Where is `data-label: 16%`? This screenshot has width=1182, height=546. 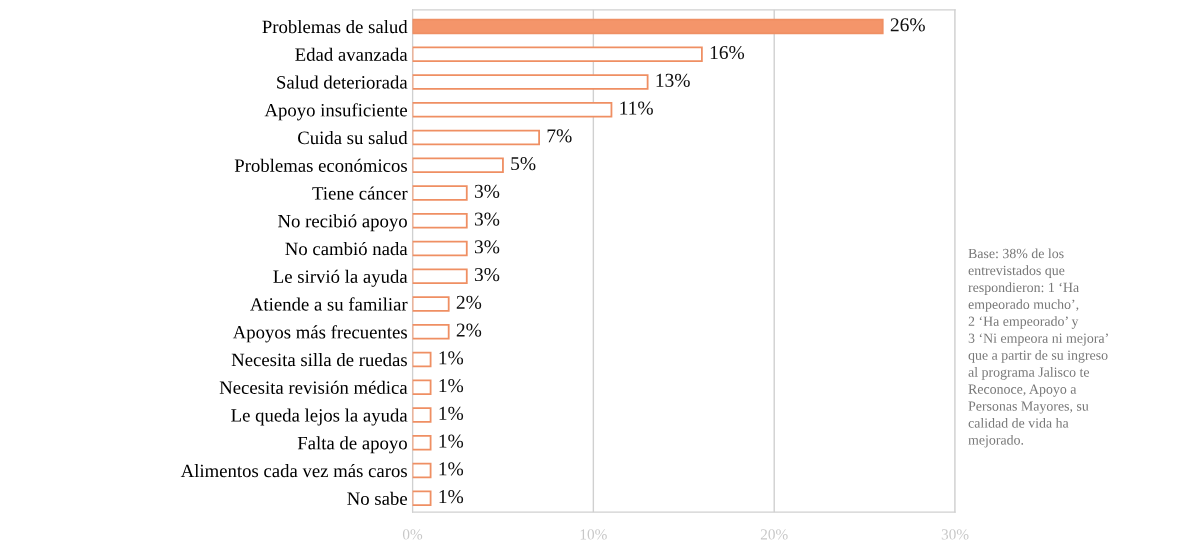
data-label: 16% is located at coordinates (727, 52).